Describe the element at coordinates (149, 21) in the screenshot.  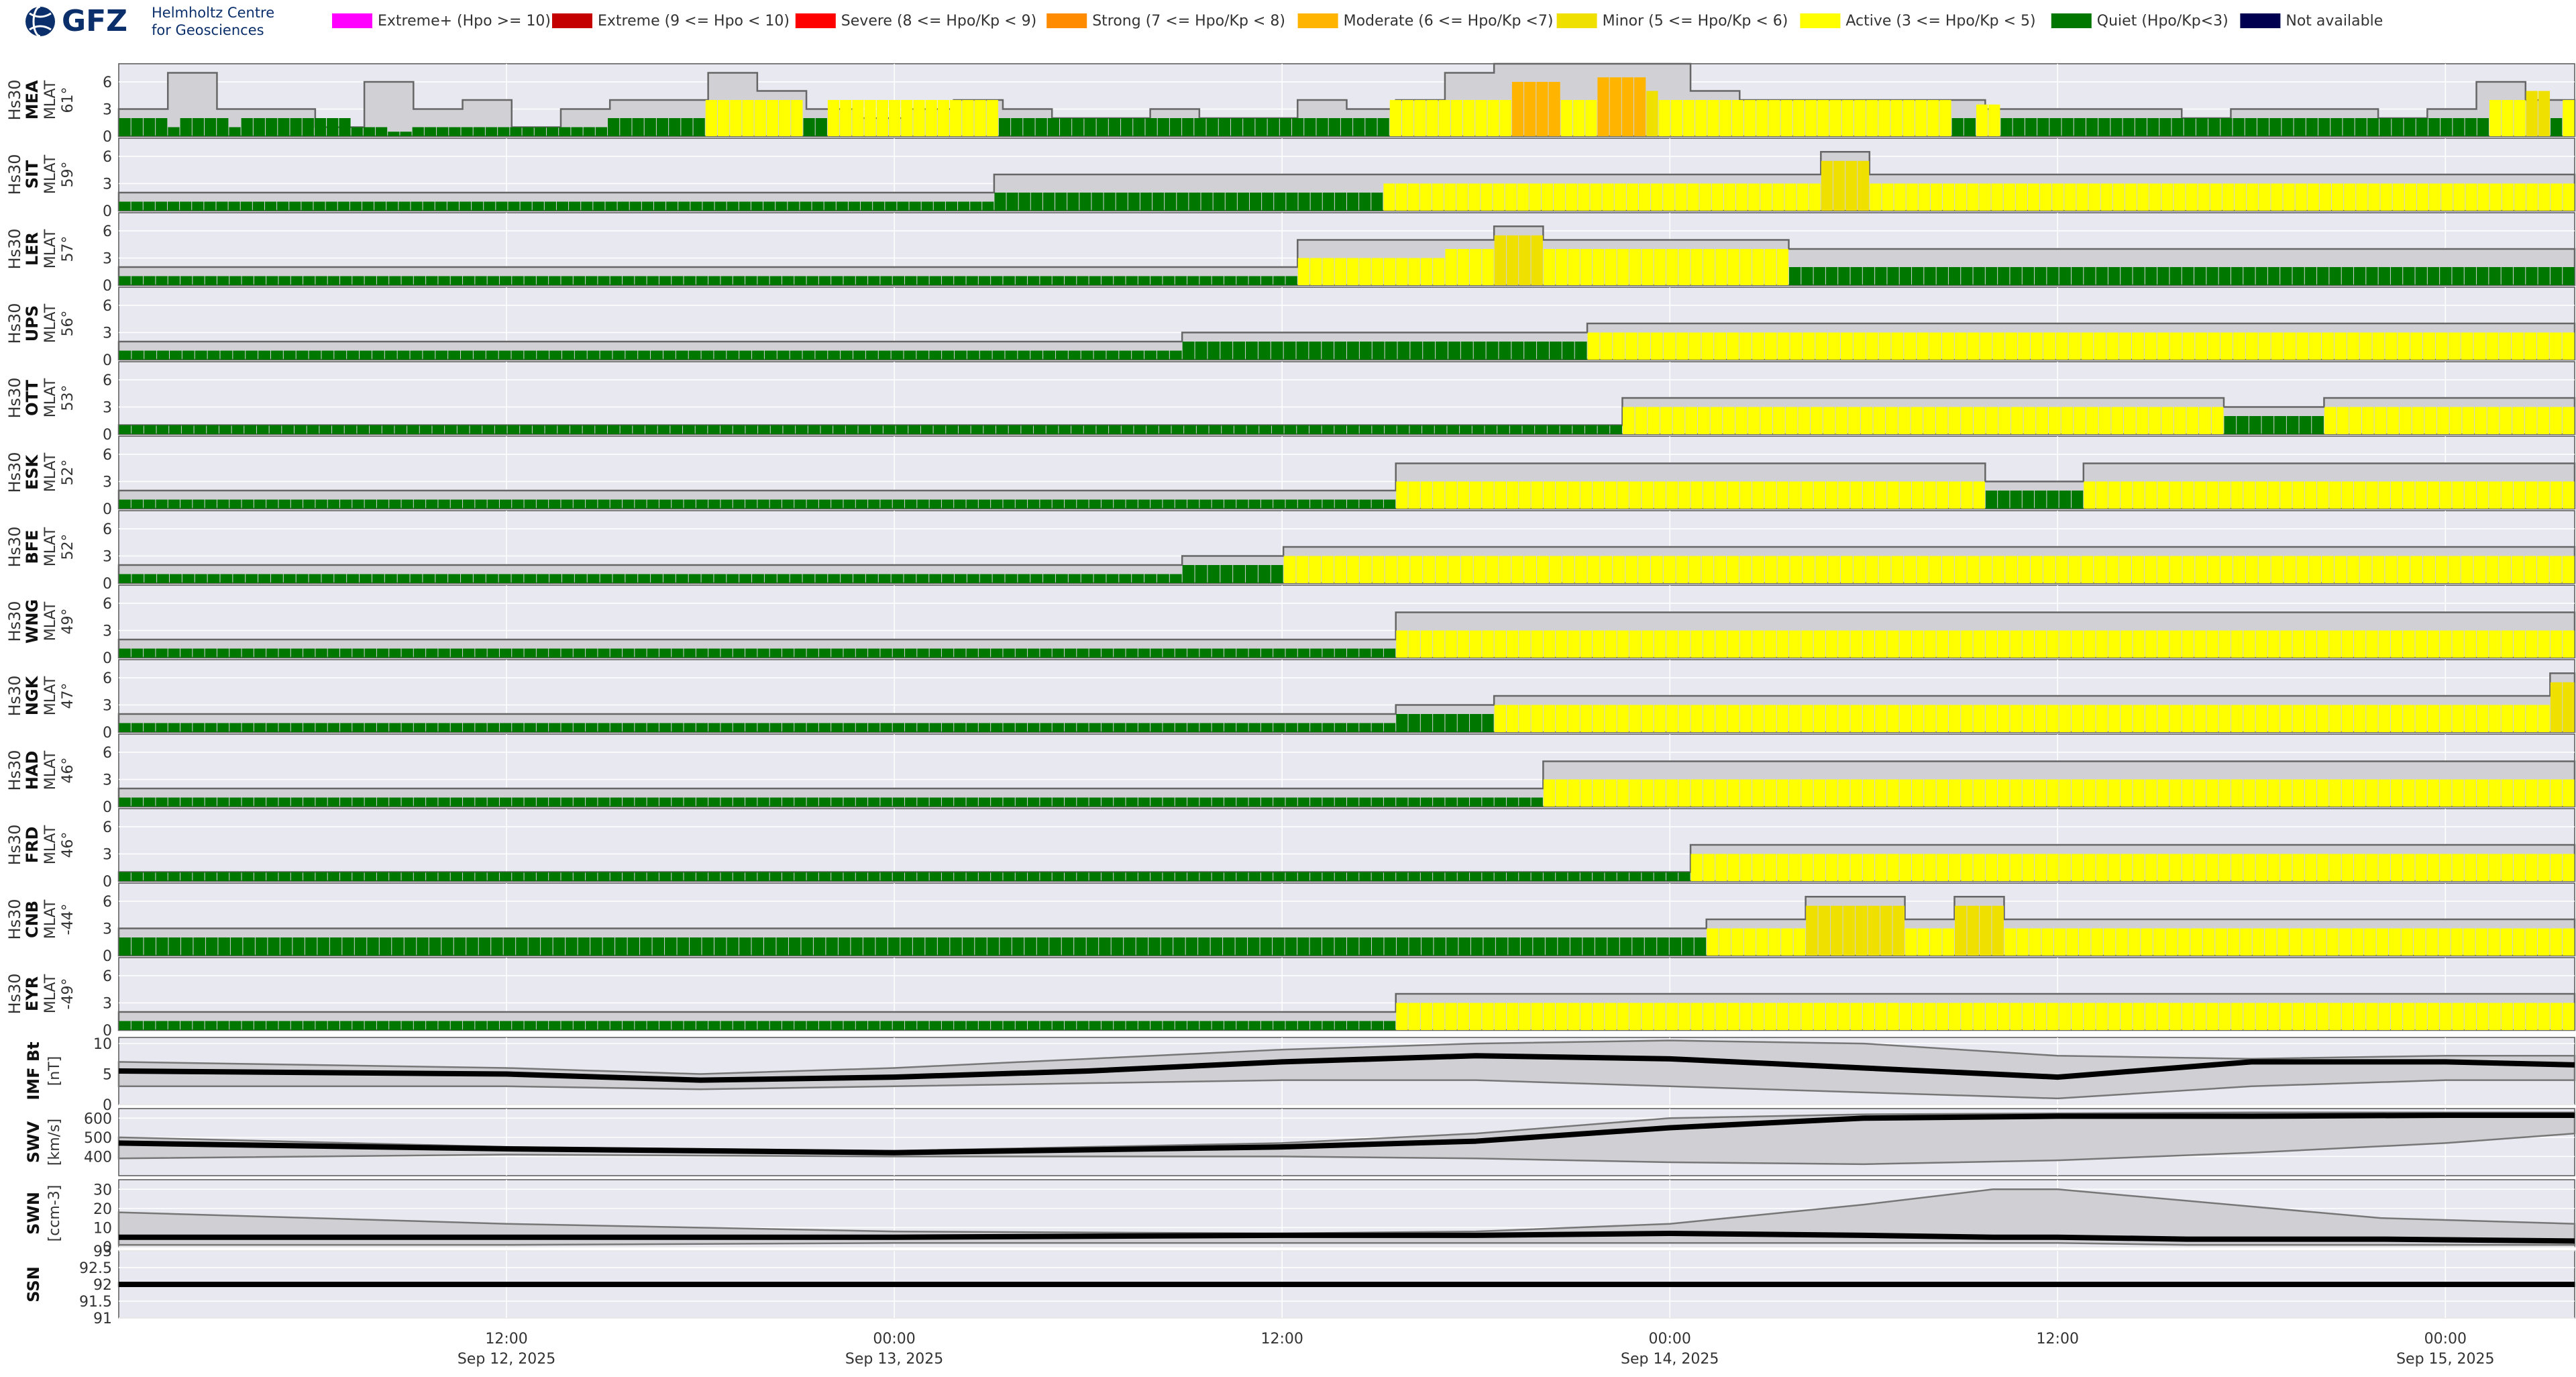
I see `gfz-logo: GFZ Helmholtz Centre for Geosciences` at that location.